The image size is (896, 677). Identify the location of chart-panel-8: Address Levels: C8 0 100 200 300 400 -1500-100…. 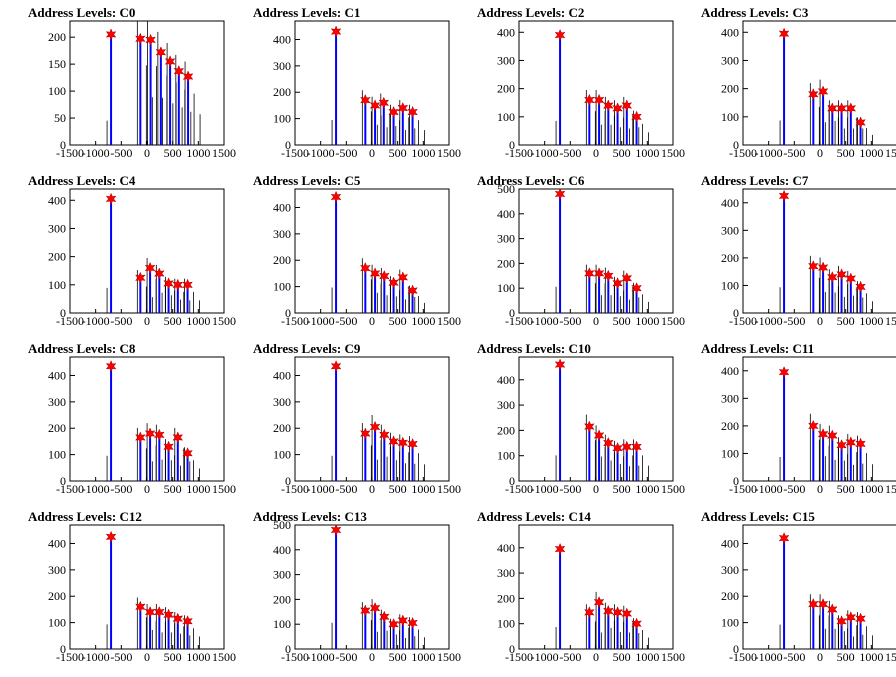
(132, 418).